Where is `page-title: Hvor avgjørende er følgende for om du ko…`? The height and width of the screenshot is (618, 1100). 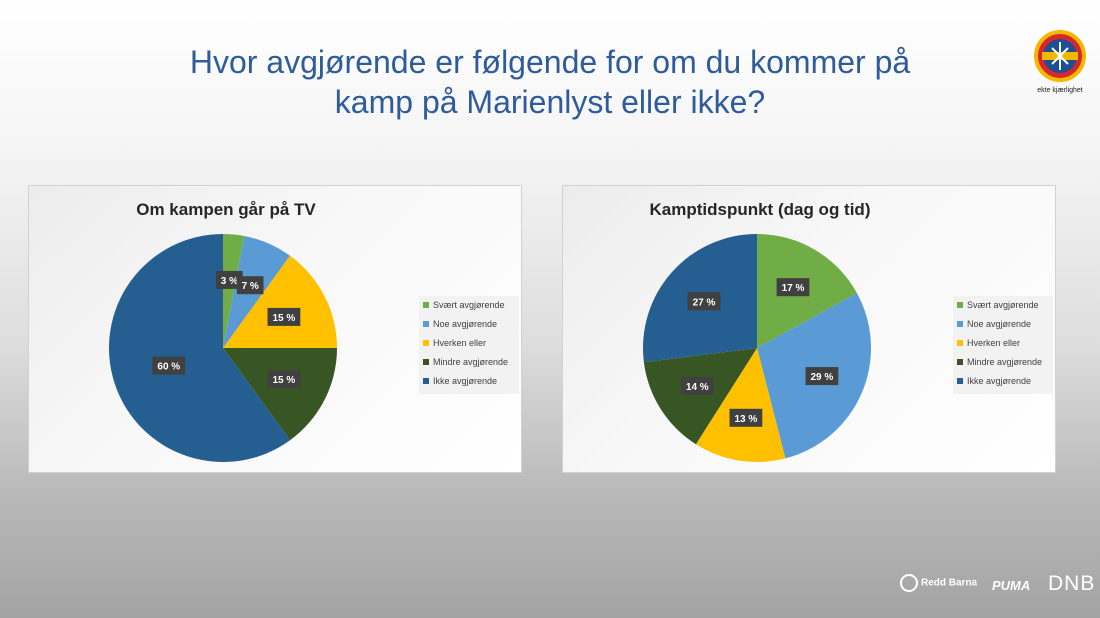
page-title: Hvor avgjørende er følgende for om du ko… is located at coordinates (550, 82).